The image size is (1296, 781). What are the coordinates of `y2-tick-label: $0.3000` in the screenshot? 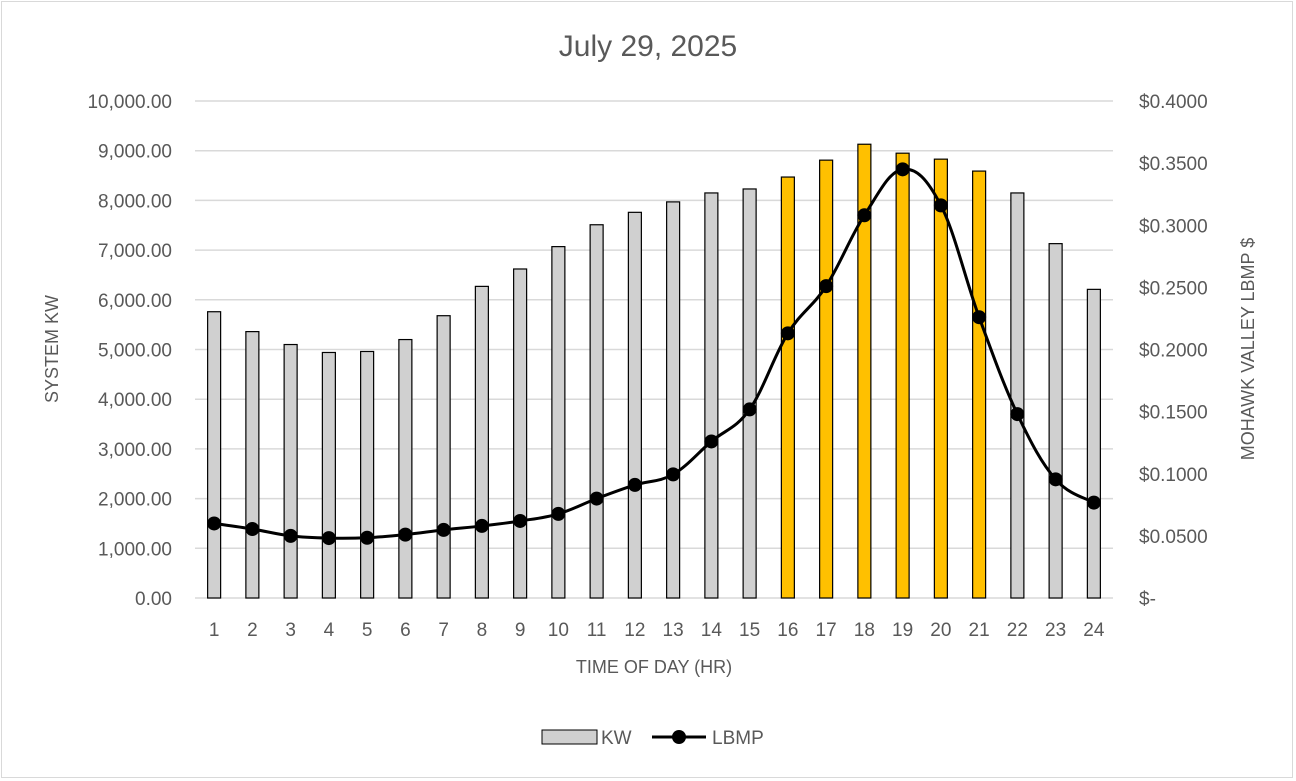 It's located at (1173, 226).